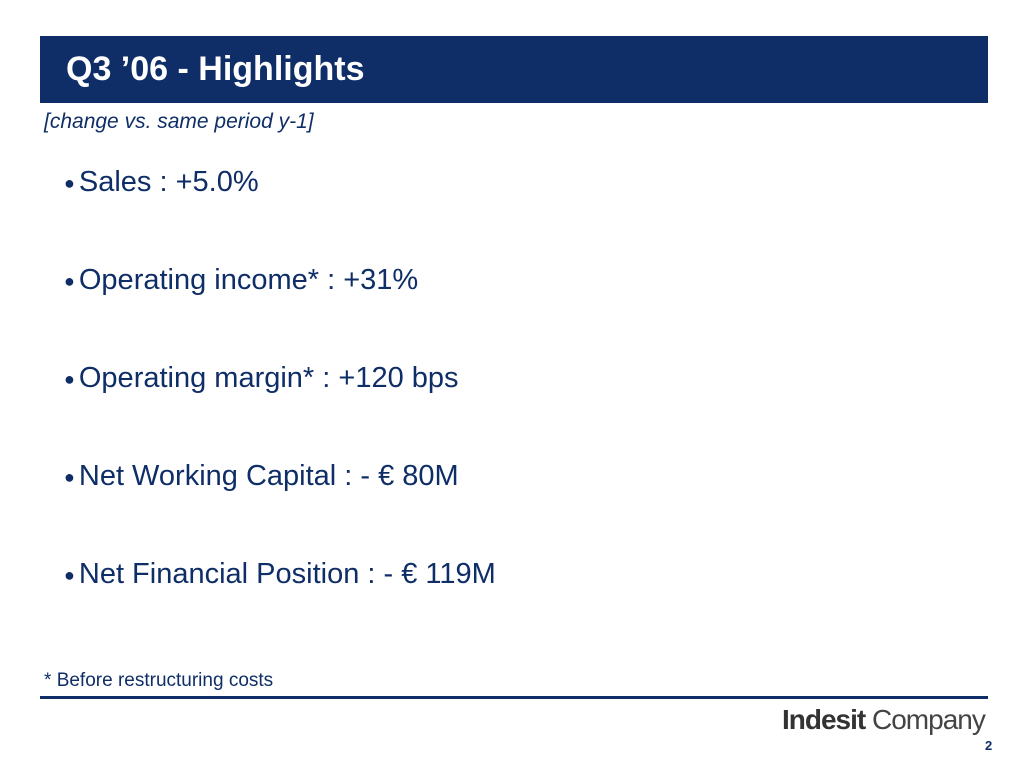 The image size is (1024, 768). What do you see at coordinates (268, 476) in the screenshot?
I see `bullet-text: Net Working Capital : - € 80M` at bounding box center [268, 476].